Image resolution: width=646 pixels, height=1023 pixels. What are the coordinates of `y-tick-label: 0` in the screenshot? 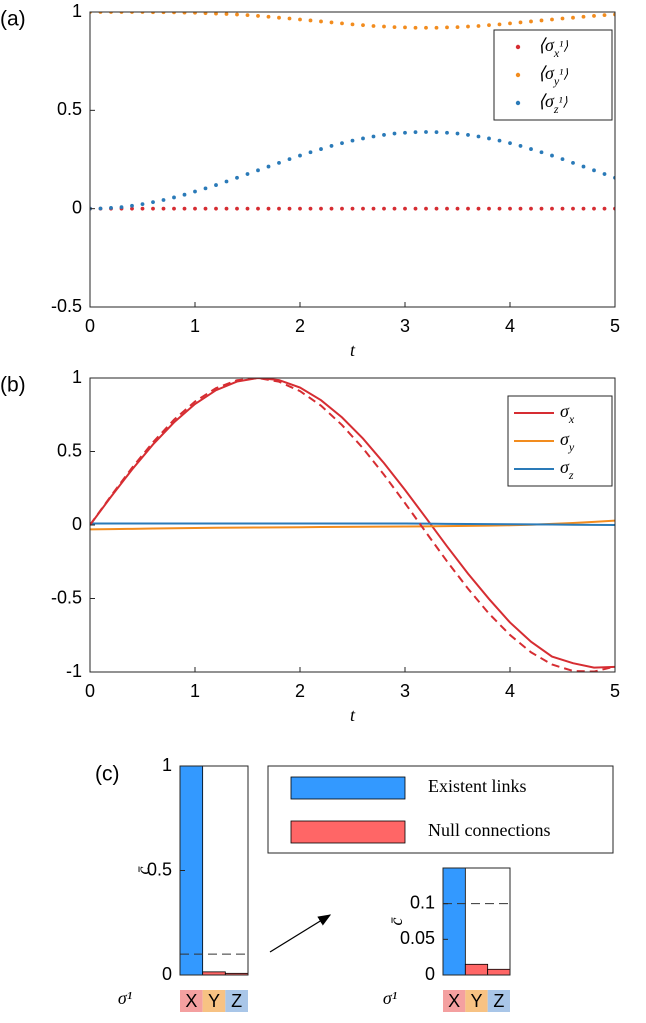 It's located at (77, 524).